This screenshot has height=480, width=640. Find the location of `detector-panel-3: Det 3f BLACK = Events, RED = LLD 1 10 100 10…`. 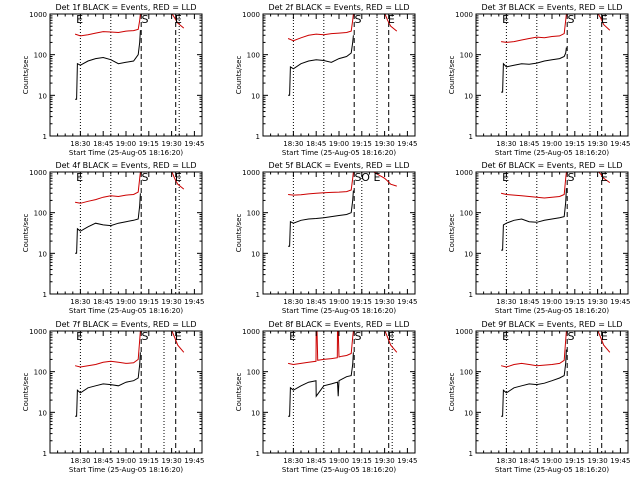

detector-panel-3: Det 3f BLACK = Events, RED = LLD 1 10 100 10… is located at coordinates (539, 80).